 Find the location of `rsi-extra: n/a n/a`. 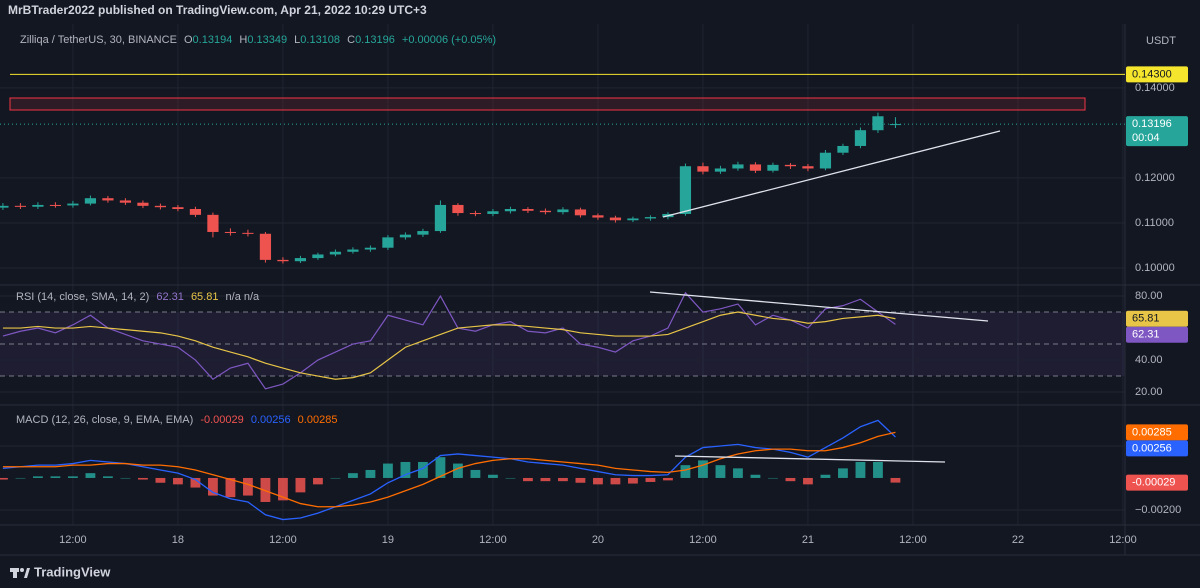

rsi-extra: n/a n/a is located at coordinates (243, 297).